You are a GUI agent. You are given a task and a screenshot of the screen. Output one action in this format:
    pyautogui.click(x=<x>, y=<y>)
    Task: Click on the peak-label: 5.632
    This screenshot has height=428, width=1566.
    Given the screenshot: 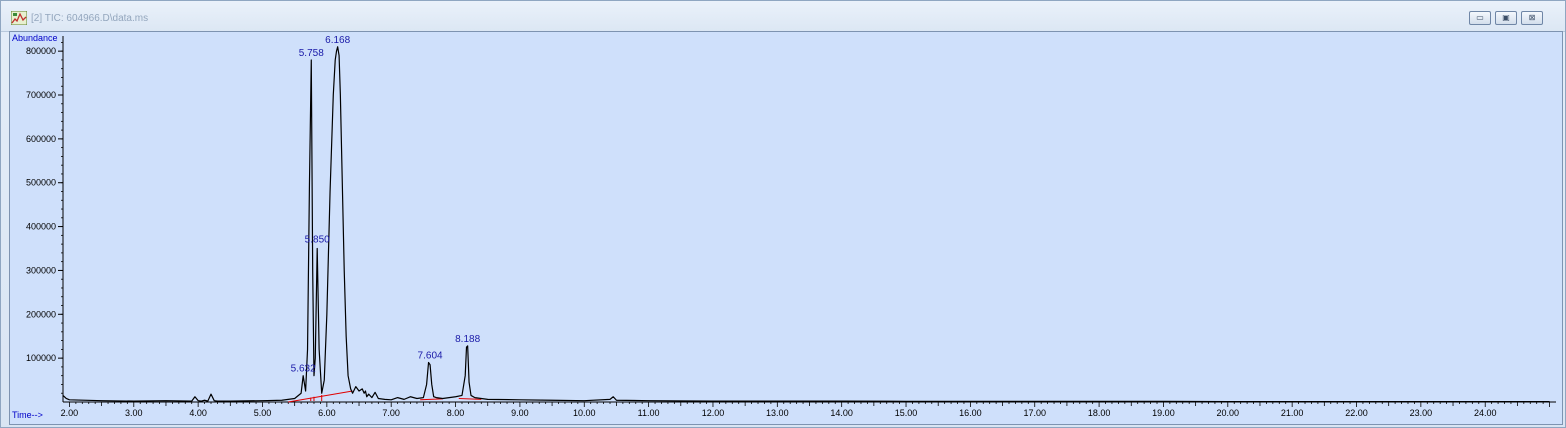 What is the action you would take?
    pyautogui.click(x=303, y=369)
    